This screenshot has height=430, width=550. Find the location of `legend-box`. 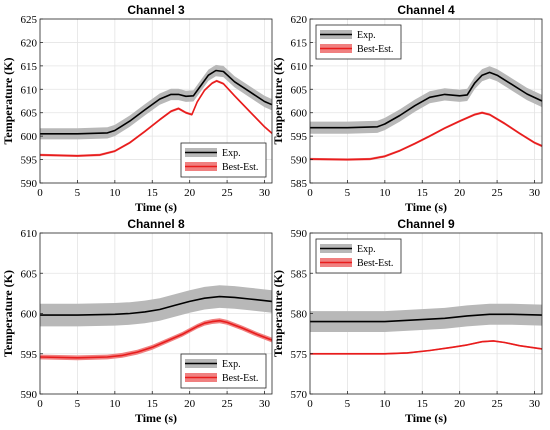

legend-box is located at coordinates (358, 42).